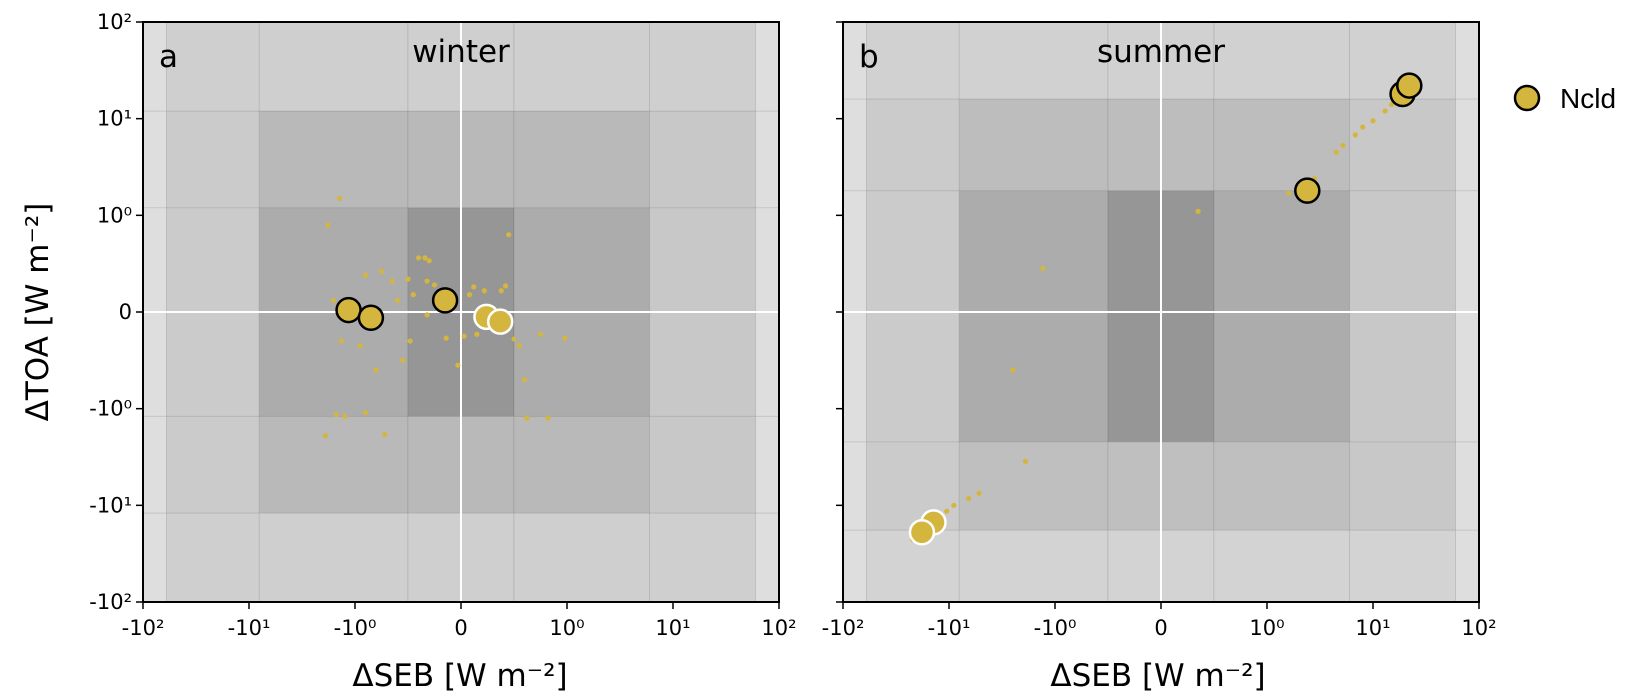  Describe the element at coordinates (168, 57) in the screenshot. I see `panel-letter: a` at that location.